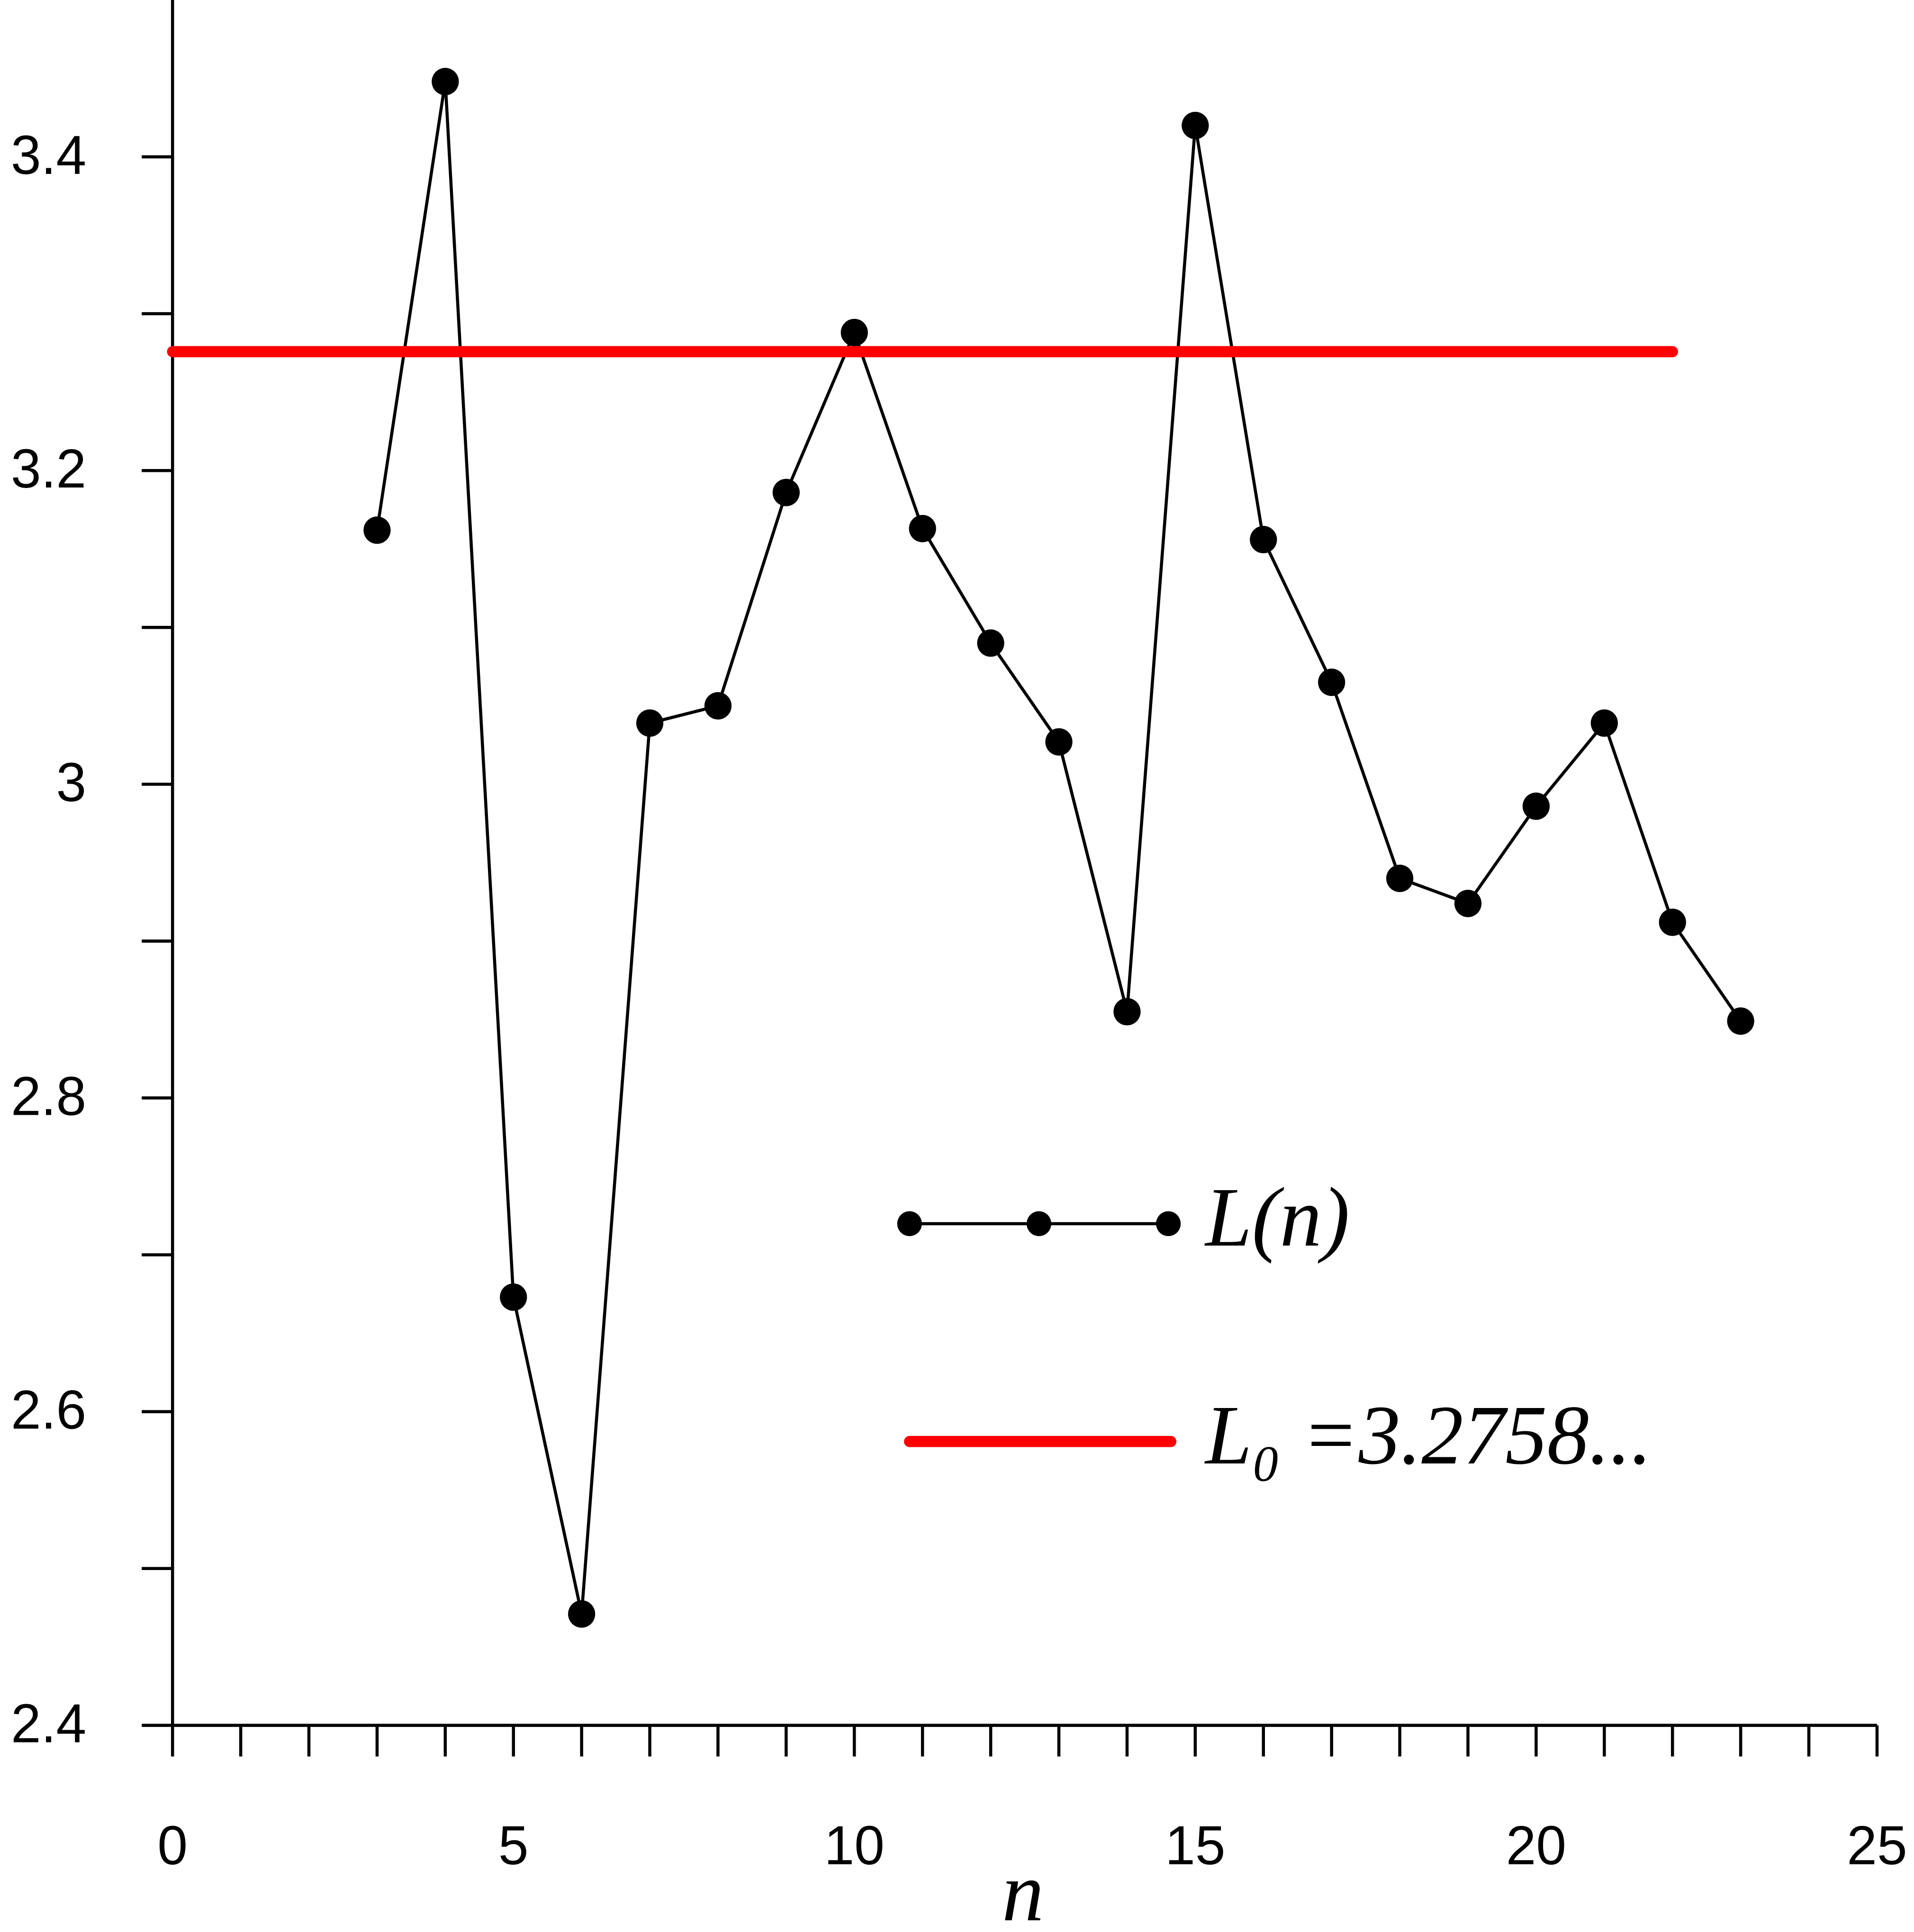 Image resolution: width=1914 pixels, height=1932 pixels. I want to click on legend-label: L(n), so click(1277, 1217).